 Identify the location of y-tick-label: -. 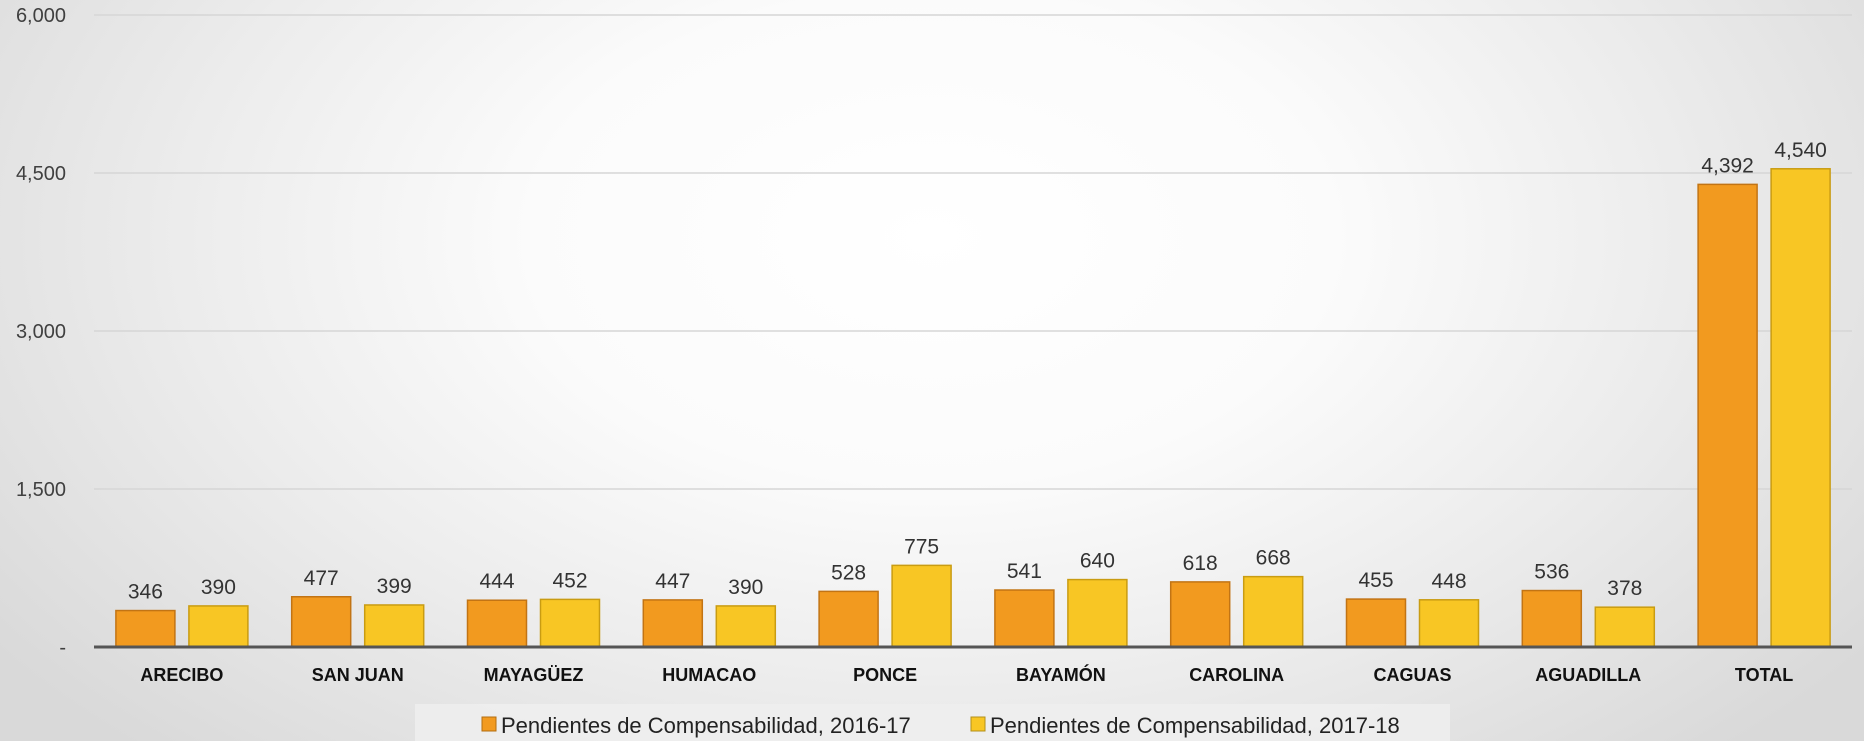
(62, 648).